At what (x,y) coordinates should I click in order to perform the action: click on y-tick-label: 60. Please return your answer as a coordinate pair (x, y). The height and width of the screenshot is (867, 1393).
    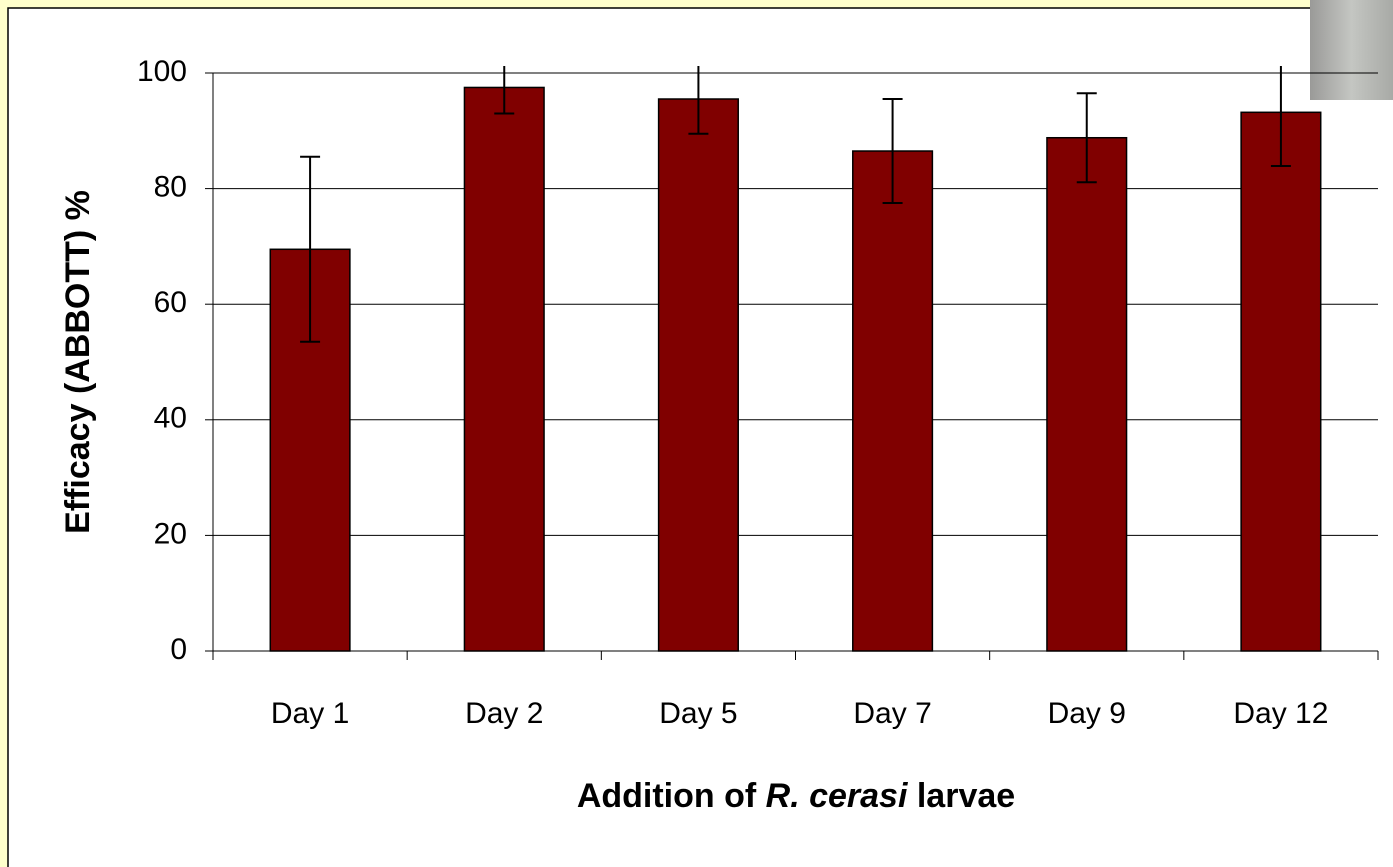
    Looking at the image, I should click on (170, 302).